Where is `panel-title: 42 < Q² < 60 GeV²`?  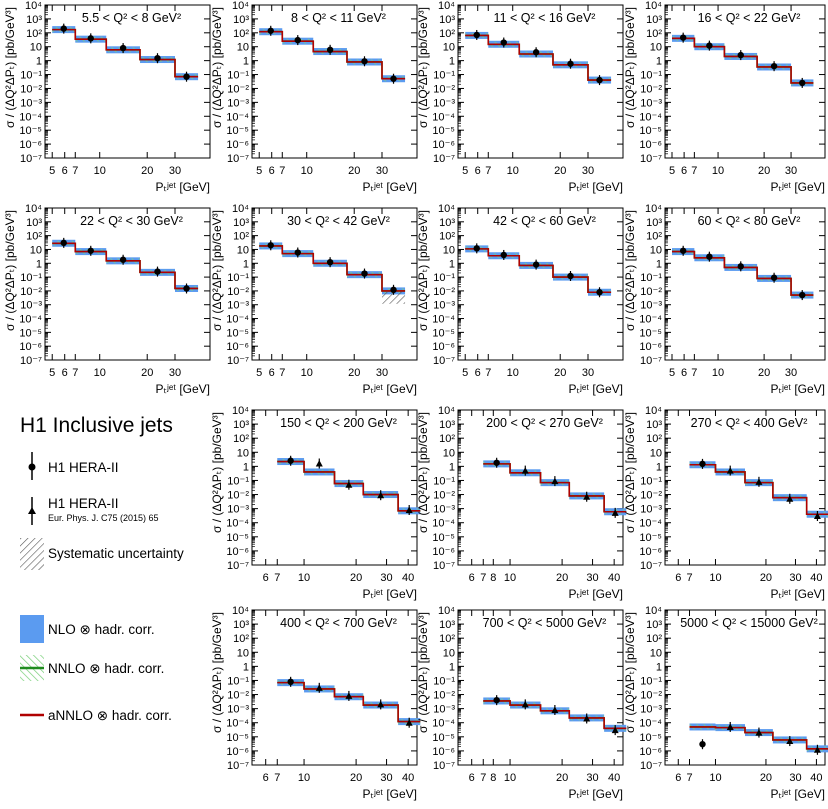
panel-title: 42 < Q² < 60 GeV² is located at coordinates (544, 221).